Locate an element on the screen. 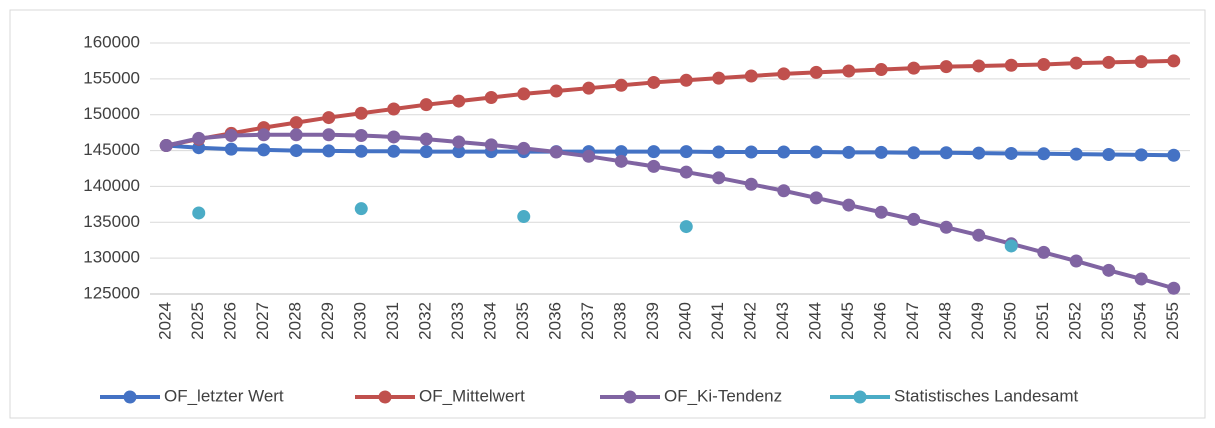  x-tick-label: 2034 is located at coordinates (490, 321).